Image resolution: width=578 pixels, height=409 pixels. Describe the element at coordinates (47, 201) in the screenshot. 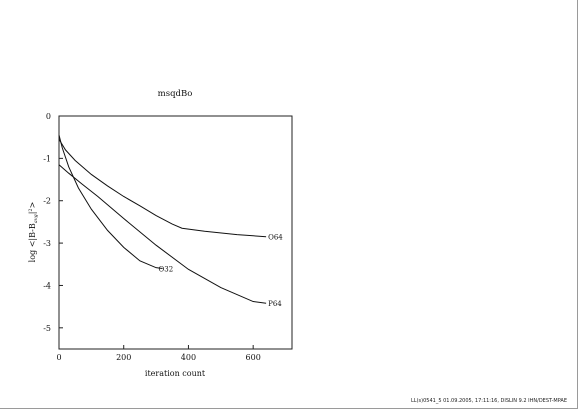

I see `y-tick-label: -2` at that location.